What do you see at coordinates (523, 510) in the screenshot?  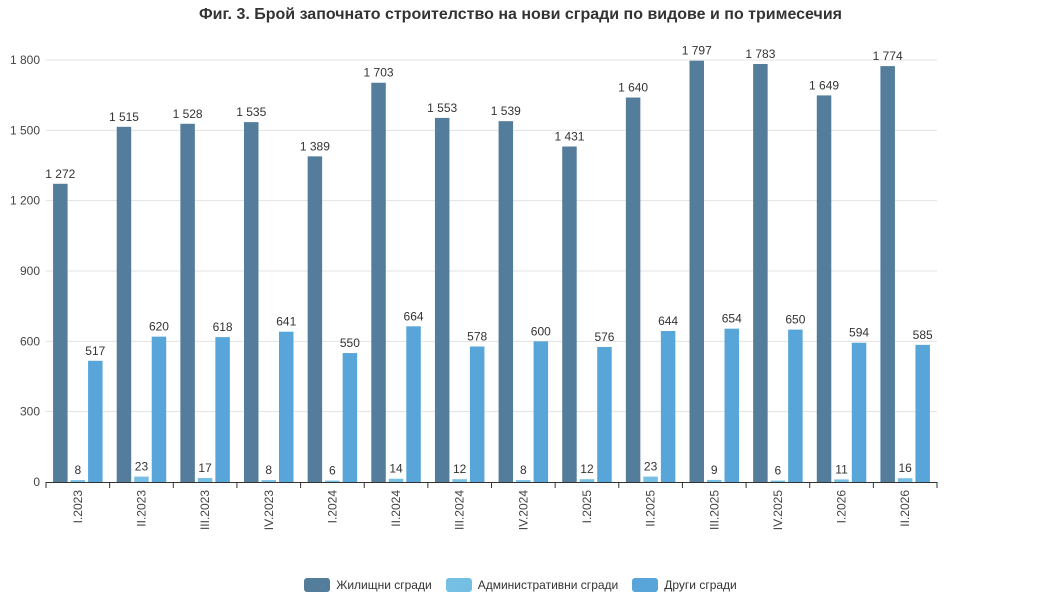 I see `x-tick-label: IV.2024` at bounding box center [523, 510].